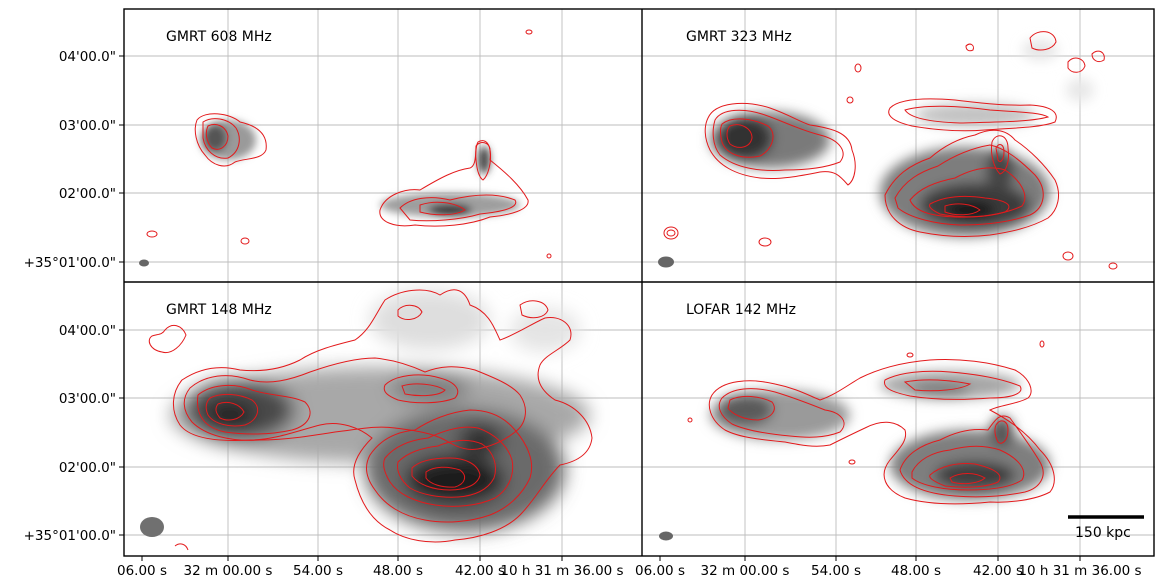 The image size is (1155, 578). I want to click on emission-lofar142, so click(880, 435).